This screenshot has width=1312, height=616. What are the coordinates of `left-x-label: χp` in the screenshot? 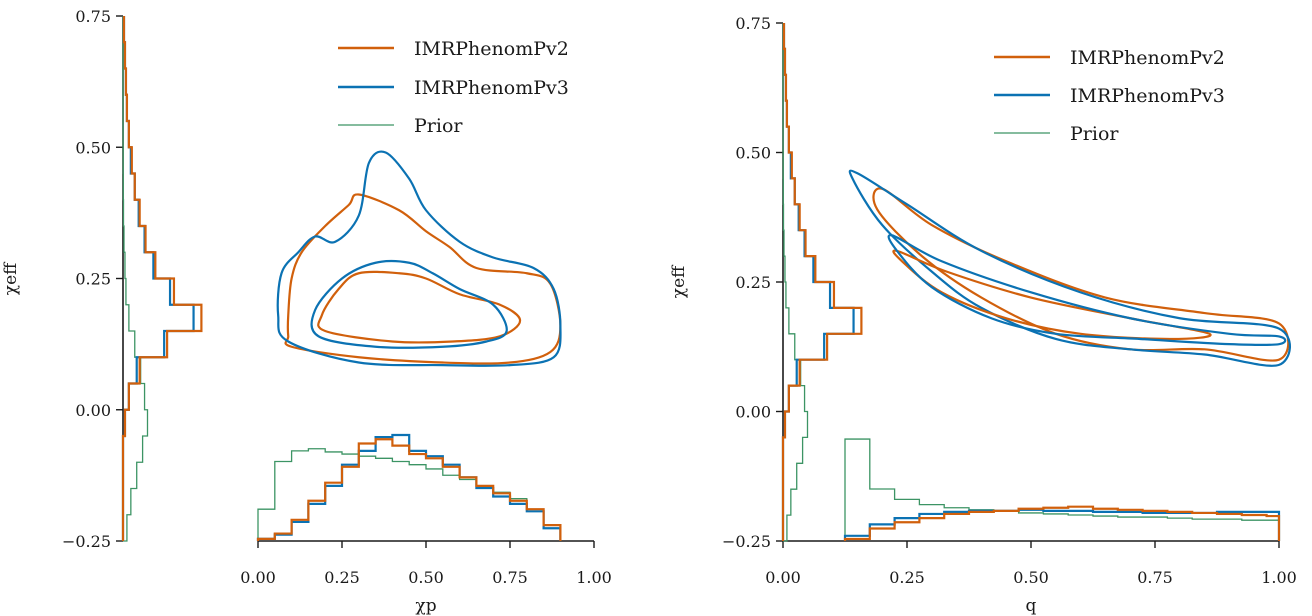 It's located at (425, 606).